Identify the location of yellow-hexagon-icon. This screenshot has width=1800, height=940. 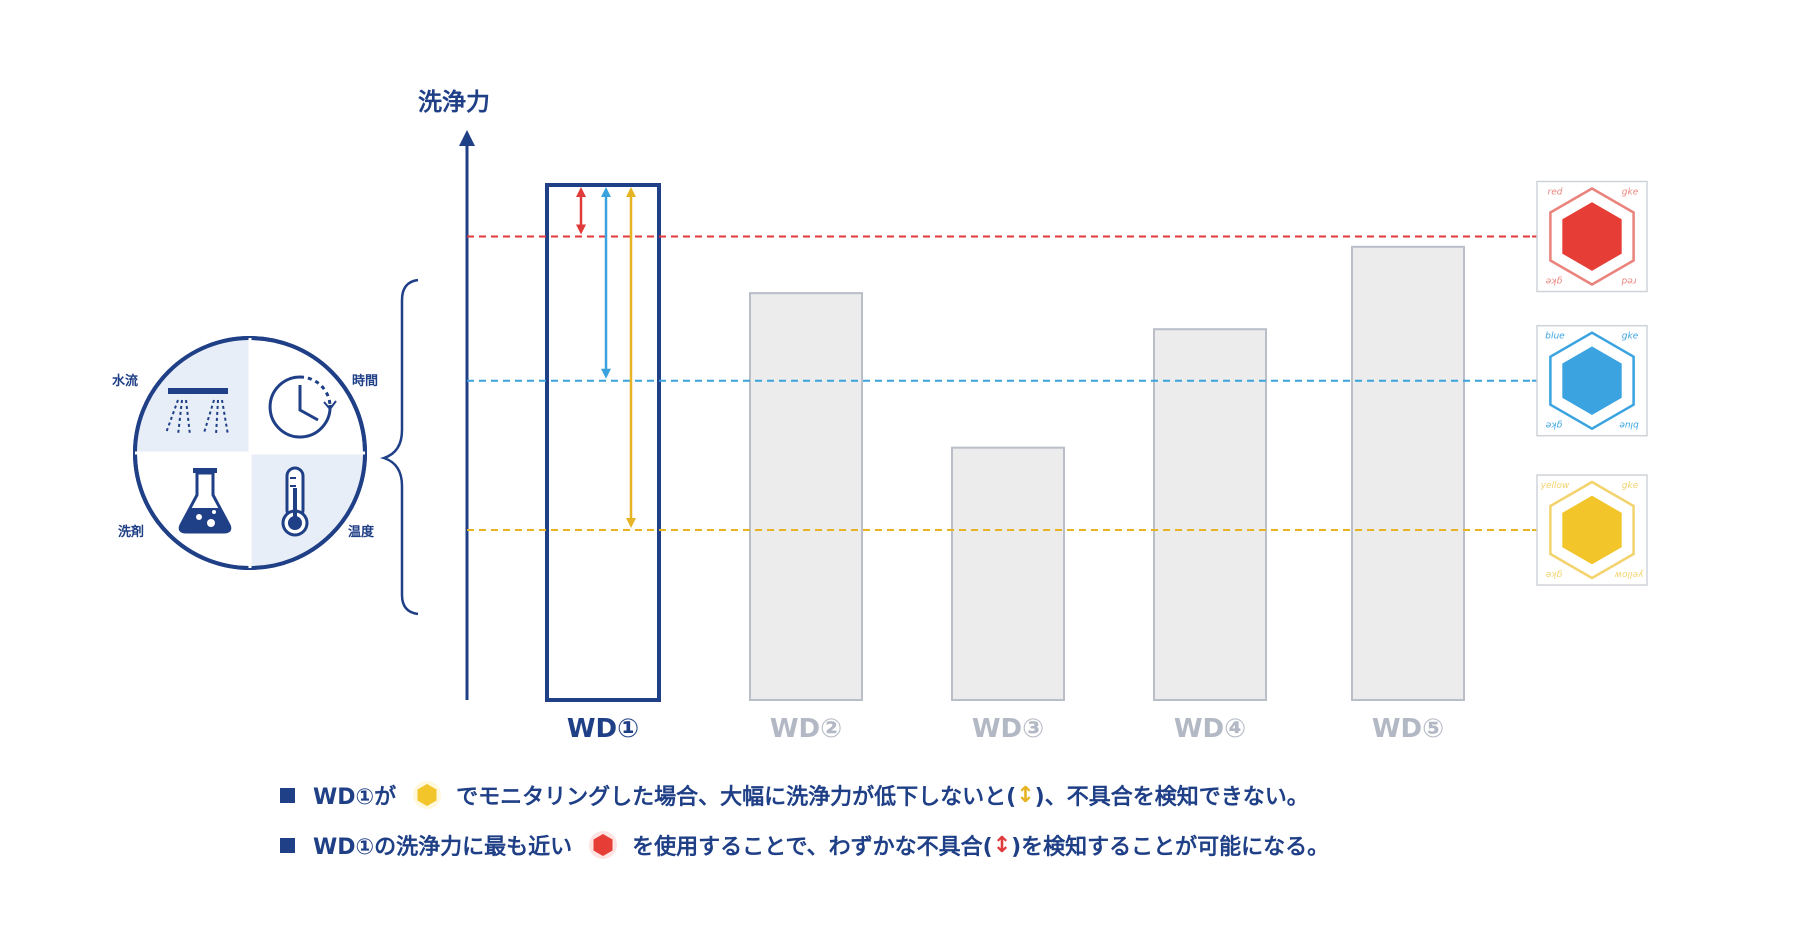
(427, 795).